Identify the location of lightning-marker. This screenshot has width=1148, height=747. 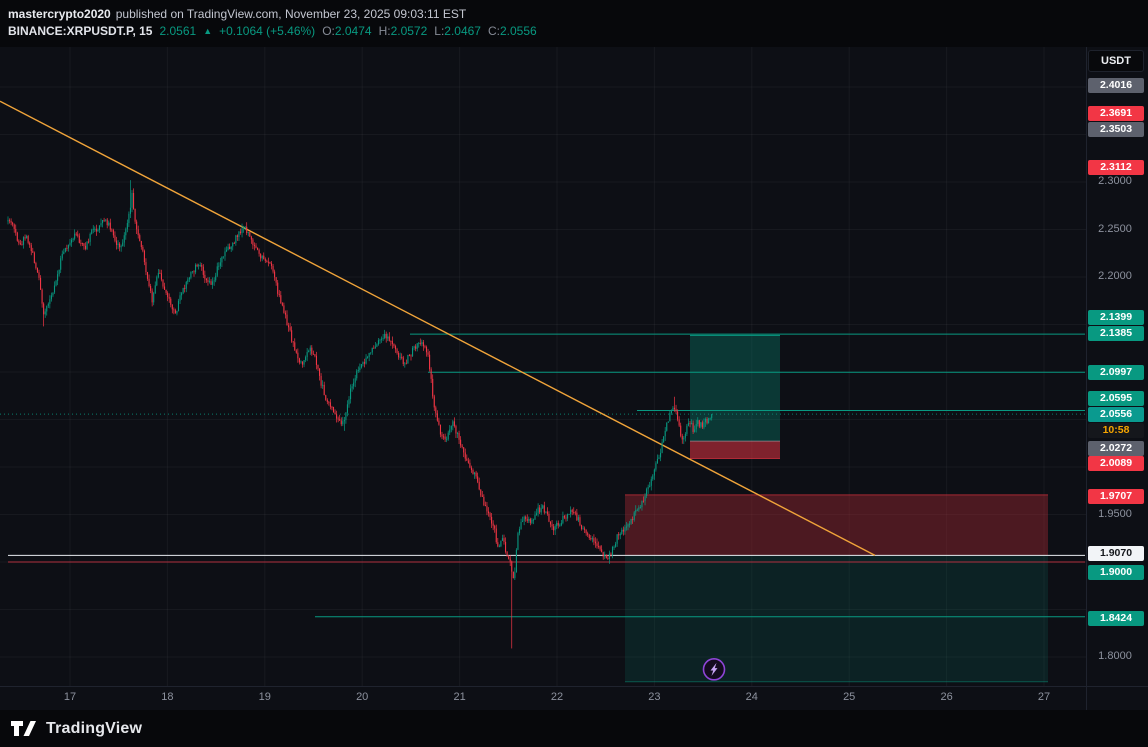
(714, 669).